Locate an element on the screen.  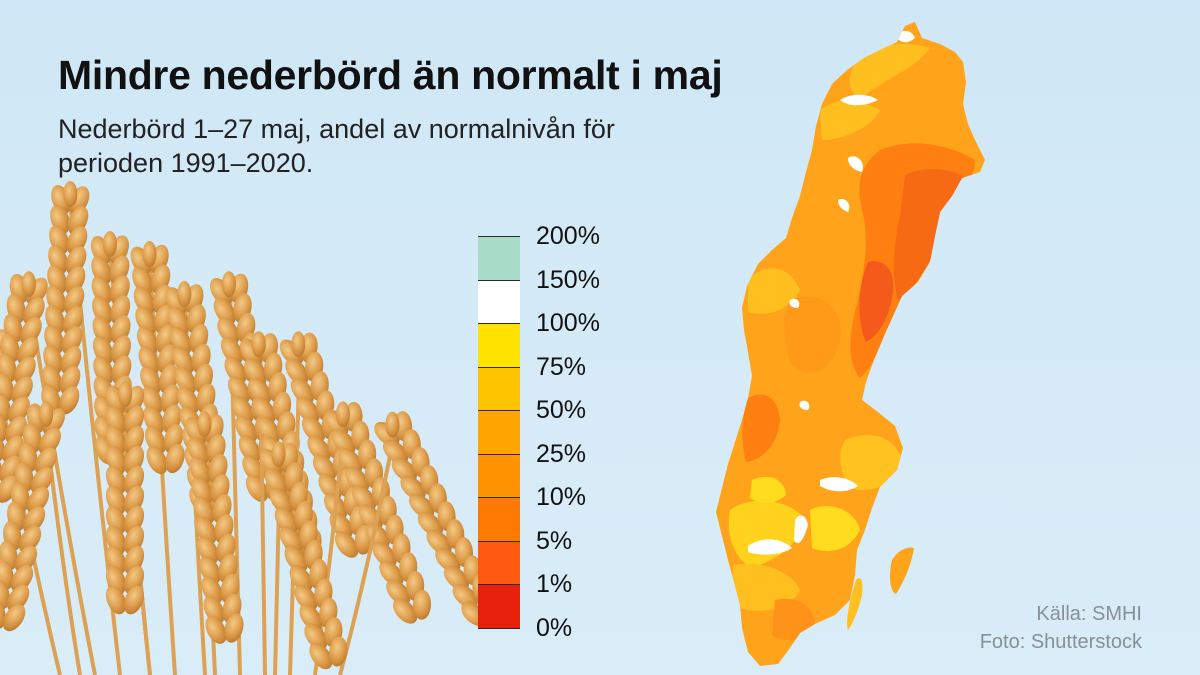
map-zone-darkest is located at coordinates (876, 301).